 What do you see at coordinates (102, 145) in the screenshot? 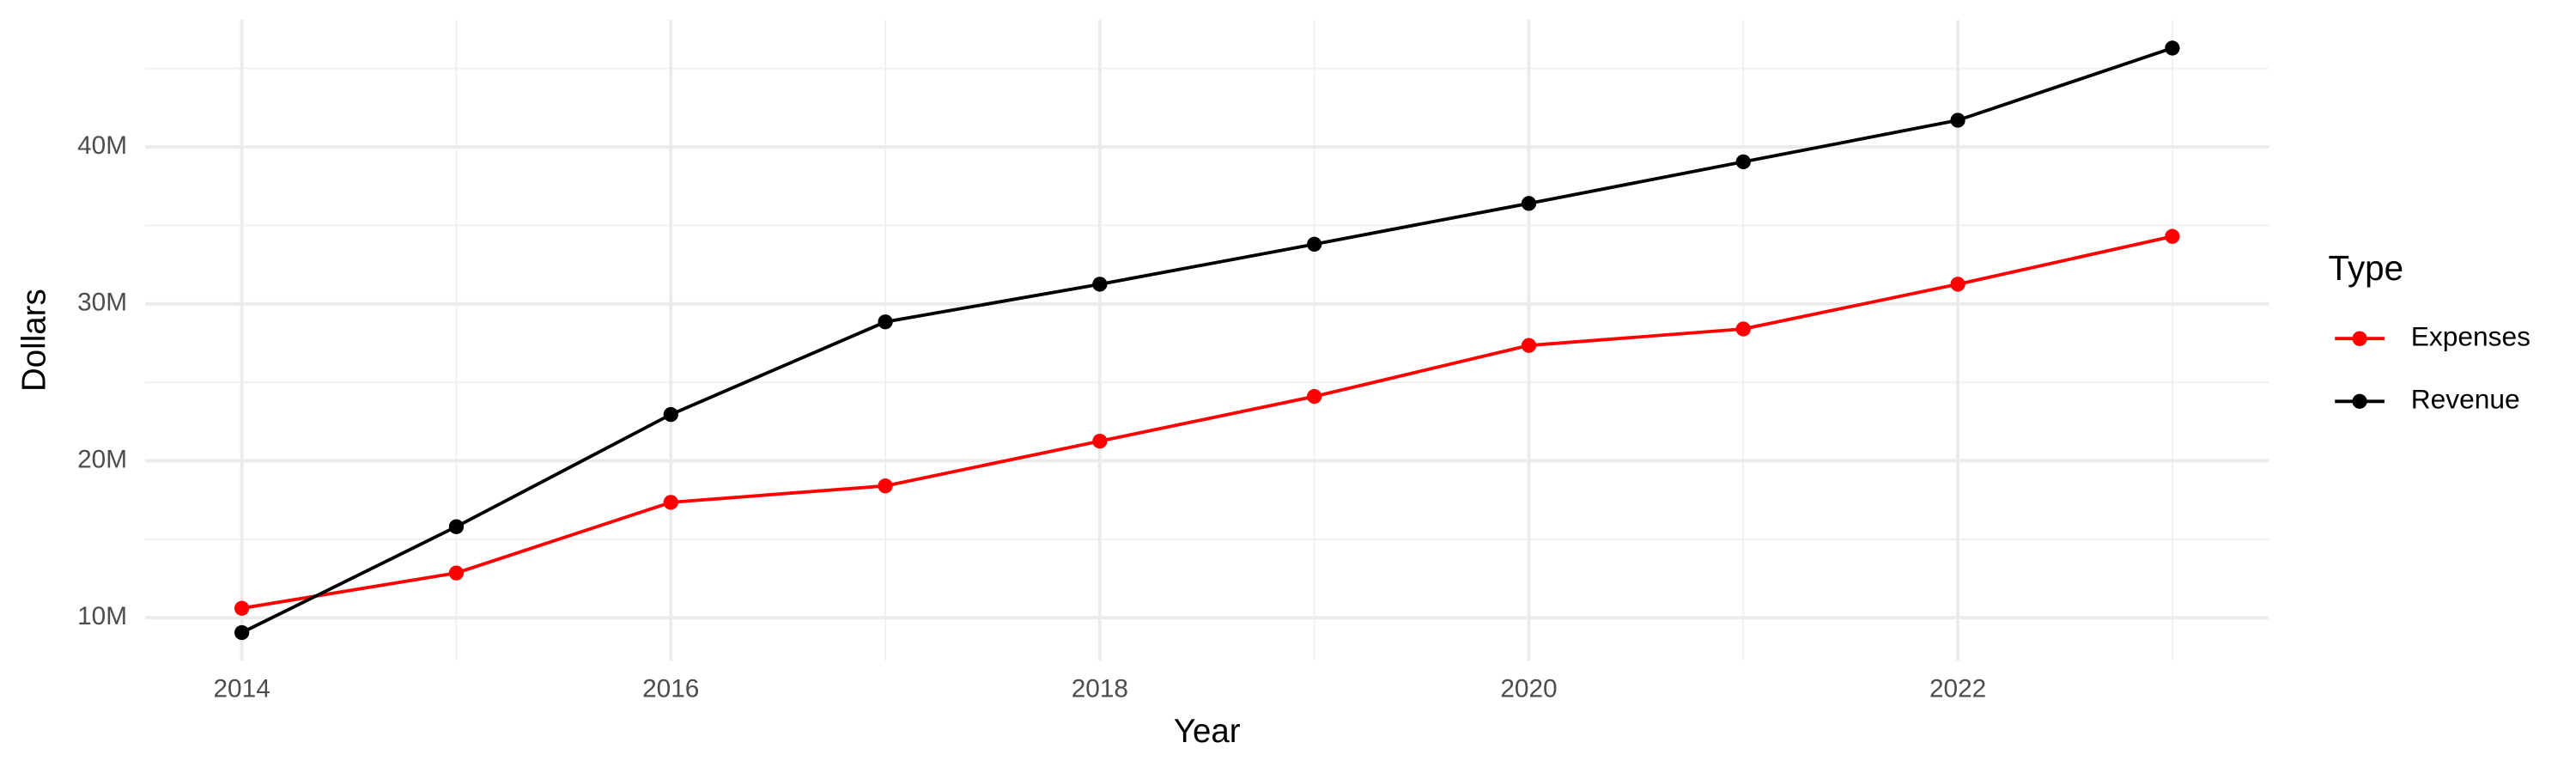
I see `y-tick-label: 40M` at bounding box center [102, 145].